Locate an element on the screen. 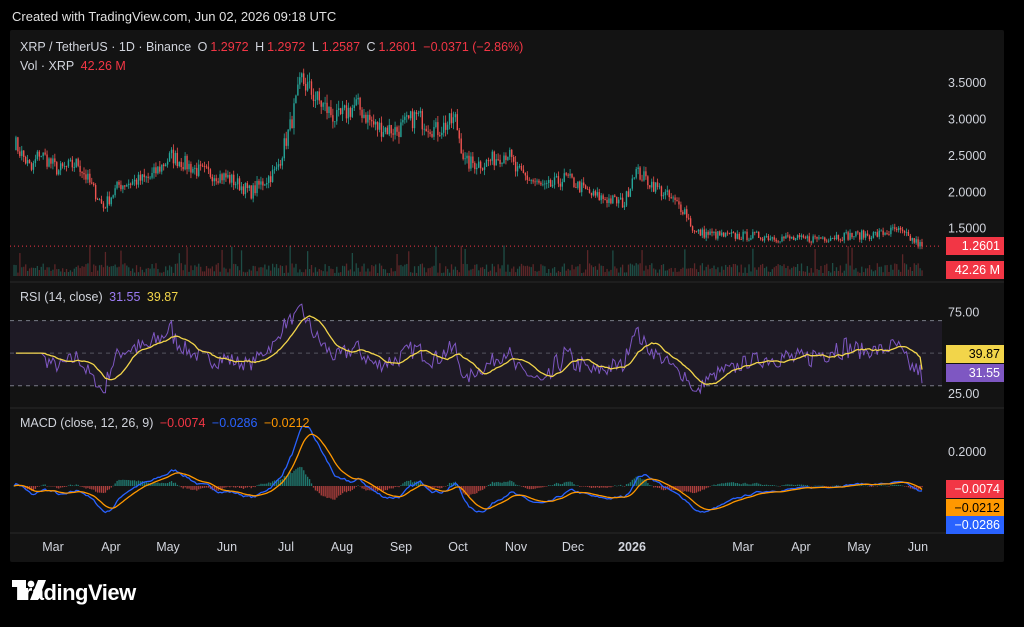 The image size is (1024, 627). rsi-label: RSI (14, close) is located at coordinates (61, 297).